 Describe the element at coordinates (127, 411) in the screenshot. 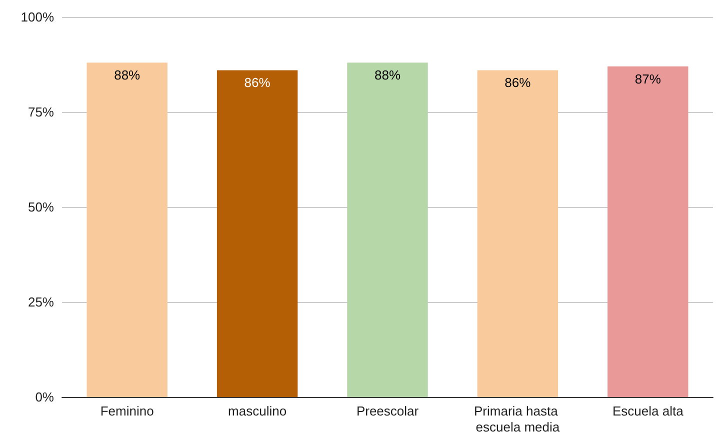

I see `x-tick-label: Feminino` at that location.